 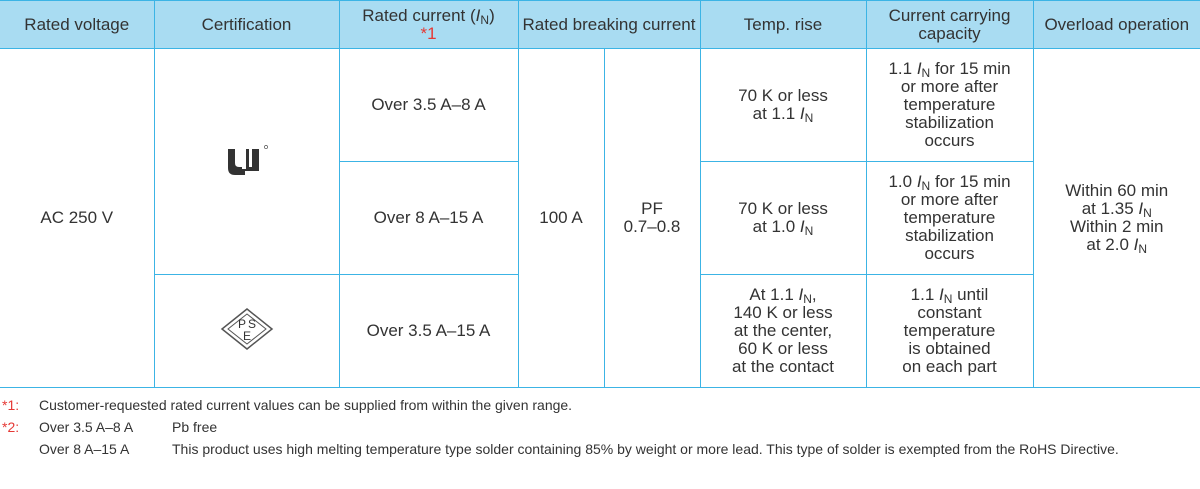 I want to click on text-line: At 1.1 IN,, so click(x=783, y=295).